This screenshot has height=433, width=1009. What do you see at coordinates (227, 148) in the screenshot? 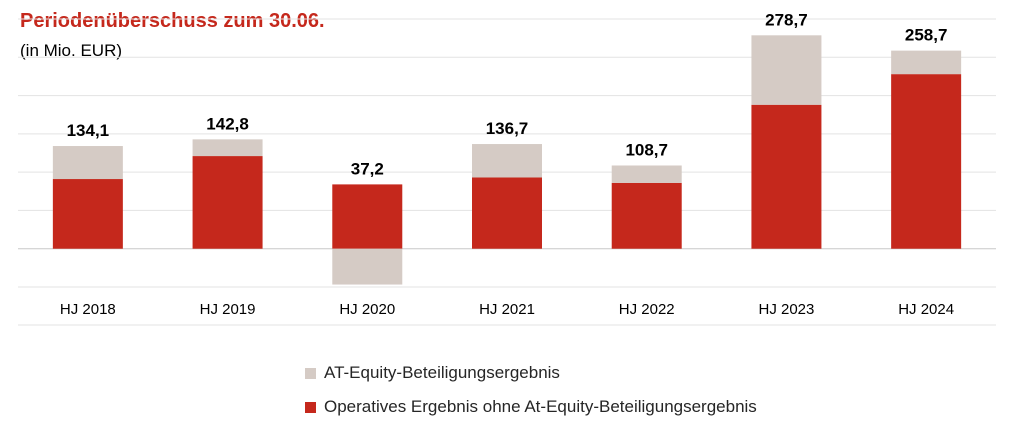
I see `bar-equity-hj-2019` at bounding box center [227, 148].